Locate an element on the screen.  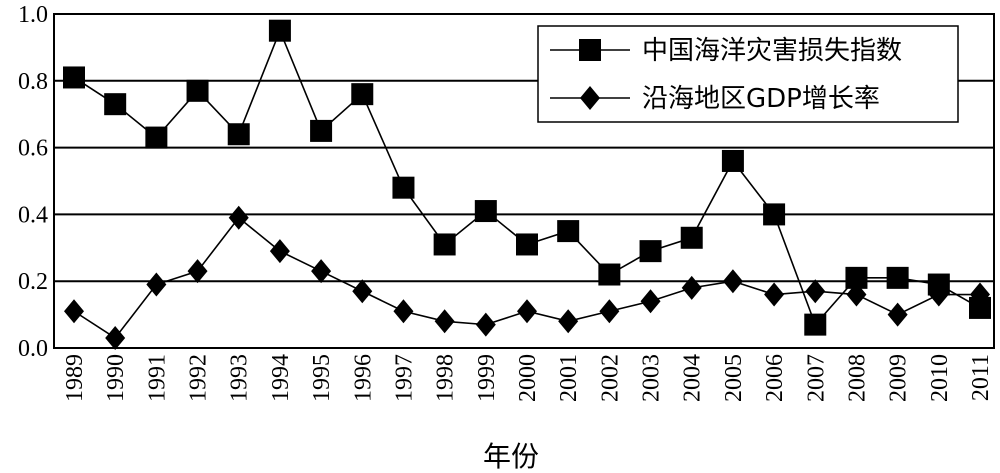
legend-item: 沿海地区GDP增长率 is located at coordinates (715, 99).